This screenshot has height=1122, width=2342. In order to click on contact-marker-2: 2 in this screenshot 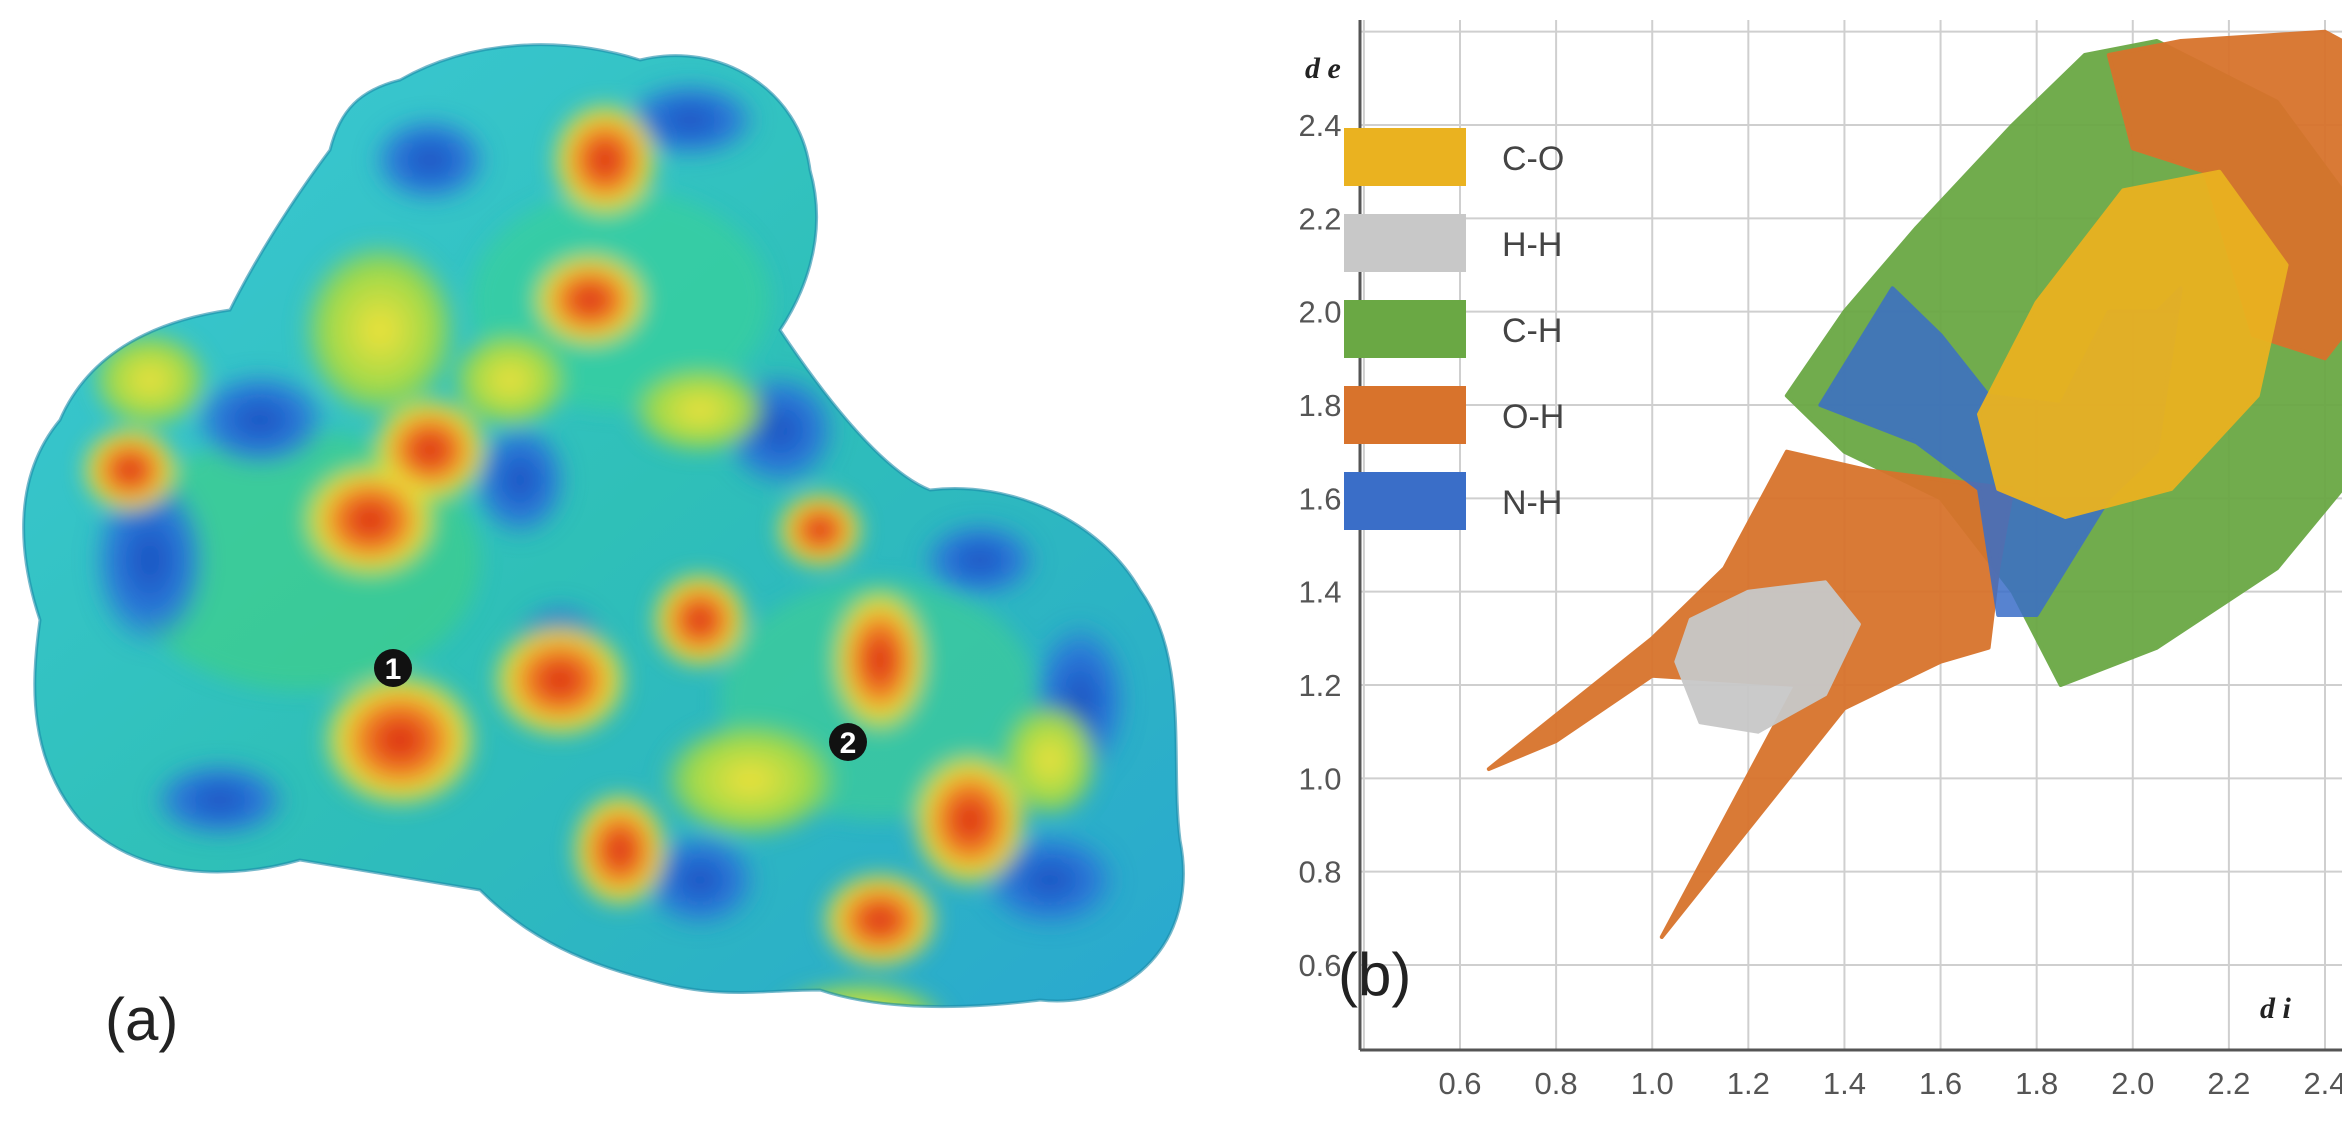, I will do `click(848, 742)`.